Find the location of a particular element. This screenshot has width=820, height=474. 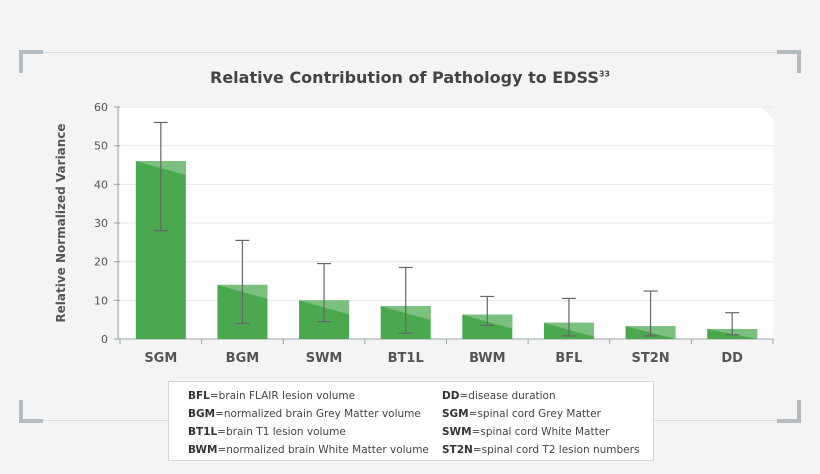

legend-item: BT1L=brain T1 lesion volume is located at coordinates (315, 433).